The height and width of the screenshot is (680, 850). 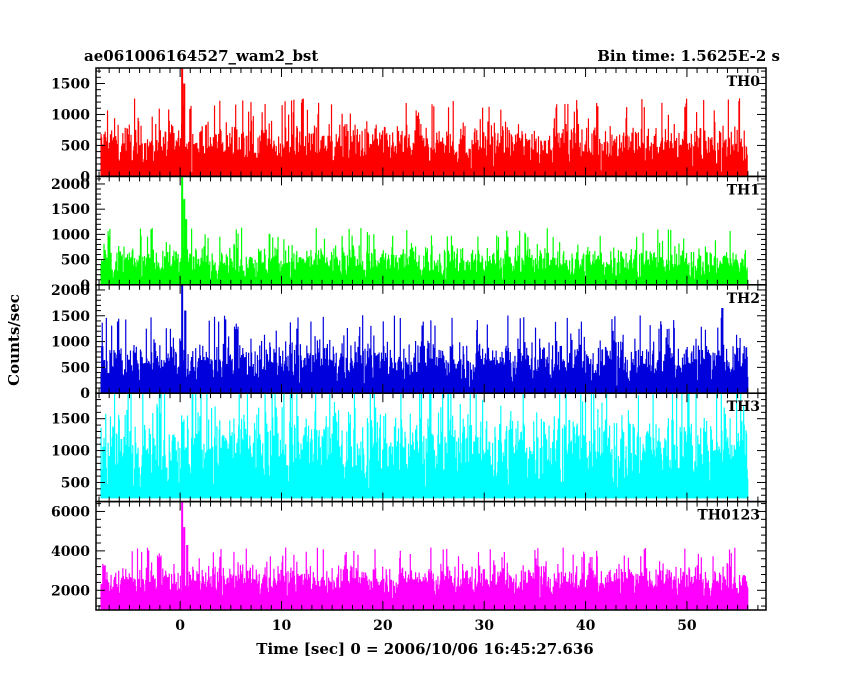 What do you see at coordinates (424, 555) in the screenshot?
I see `series-th0123` at bounding box center [424, 555].